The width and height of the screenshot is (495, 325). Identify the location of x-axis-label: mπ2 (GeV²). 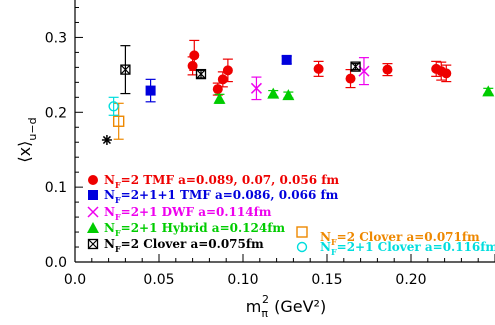
(286, 306).